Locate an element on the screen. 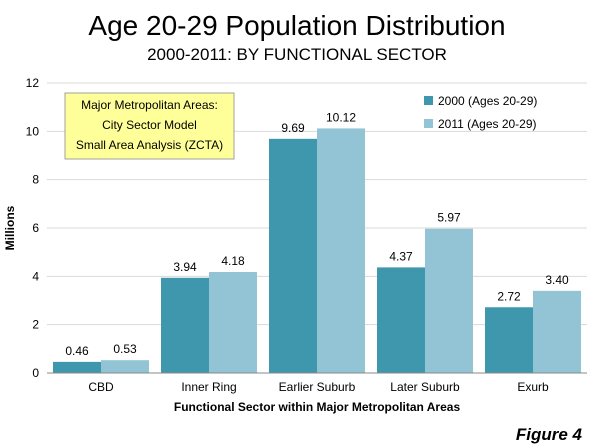 The image size is (595, 447). data-label: 5.97 is located at coordinates (449, 218).